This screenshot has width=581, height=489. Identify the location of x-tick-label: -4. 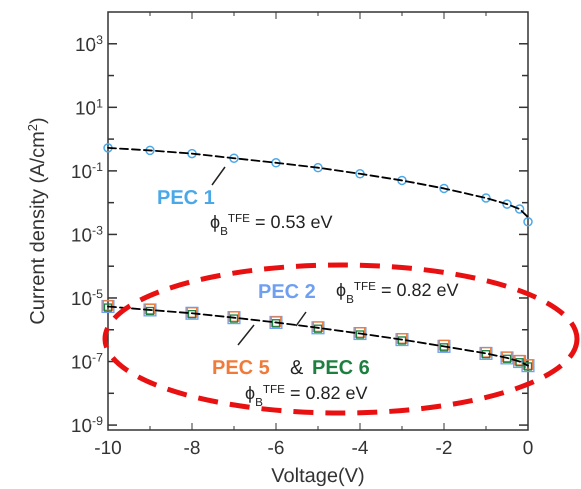
(360, 448).